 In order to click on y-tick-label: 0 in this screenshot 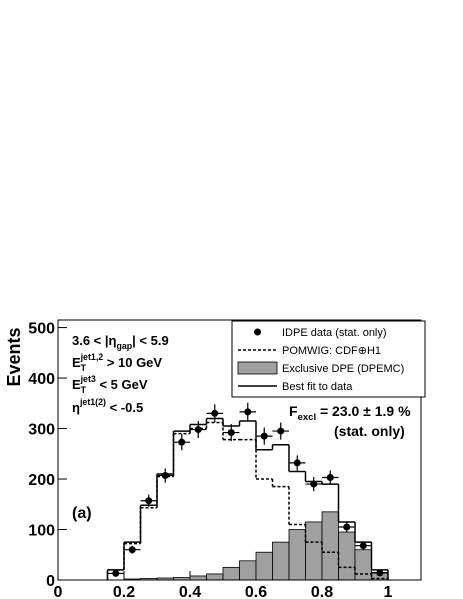, I will do `click(50, 581)`.